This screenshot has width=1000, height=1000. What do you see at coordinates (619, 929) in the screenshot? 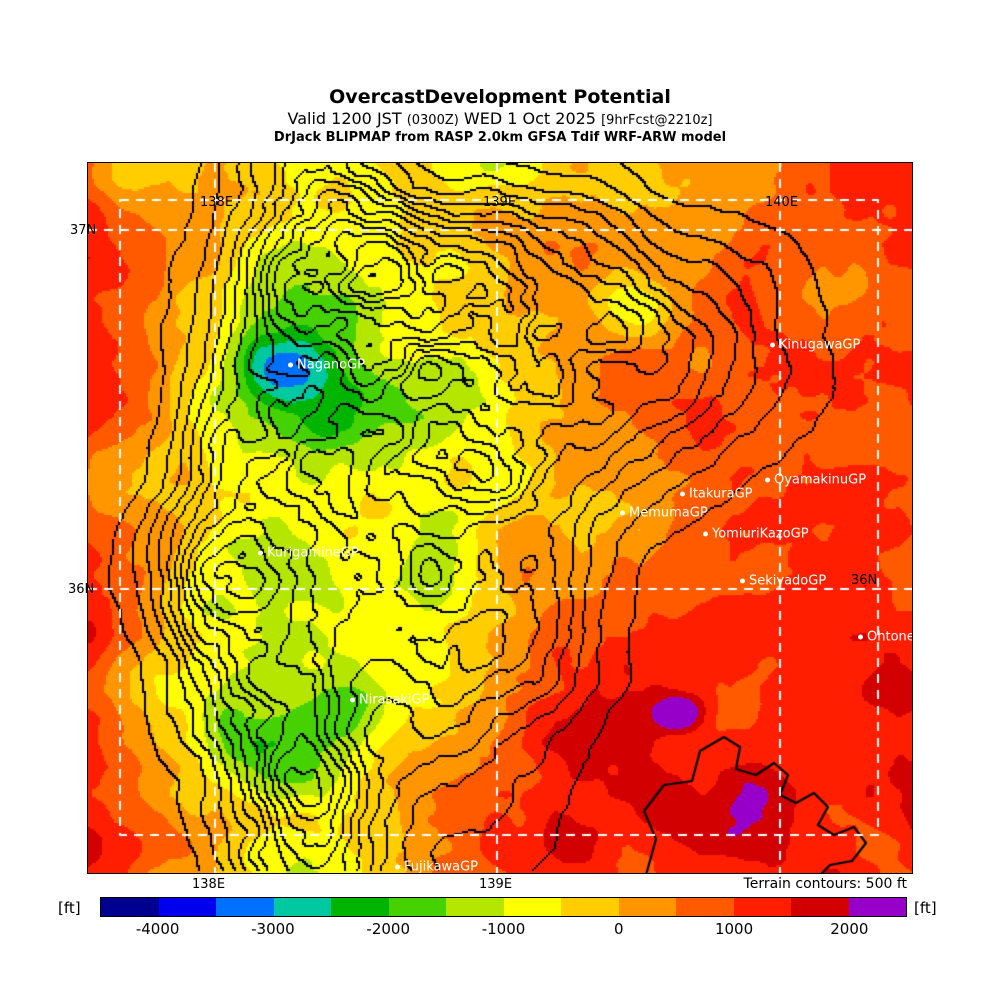
I see `colorbar-tick-0: 0` at bounding box center [619, 929].